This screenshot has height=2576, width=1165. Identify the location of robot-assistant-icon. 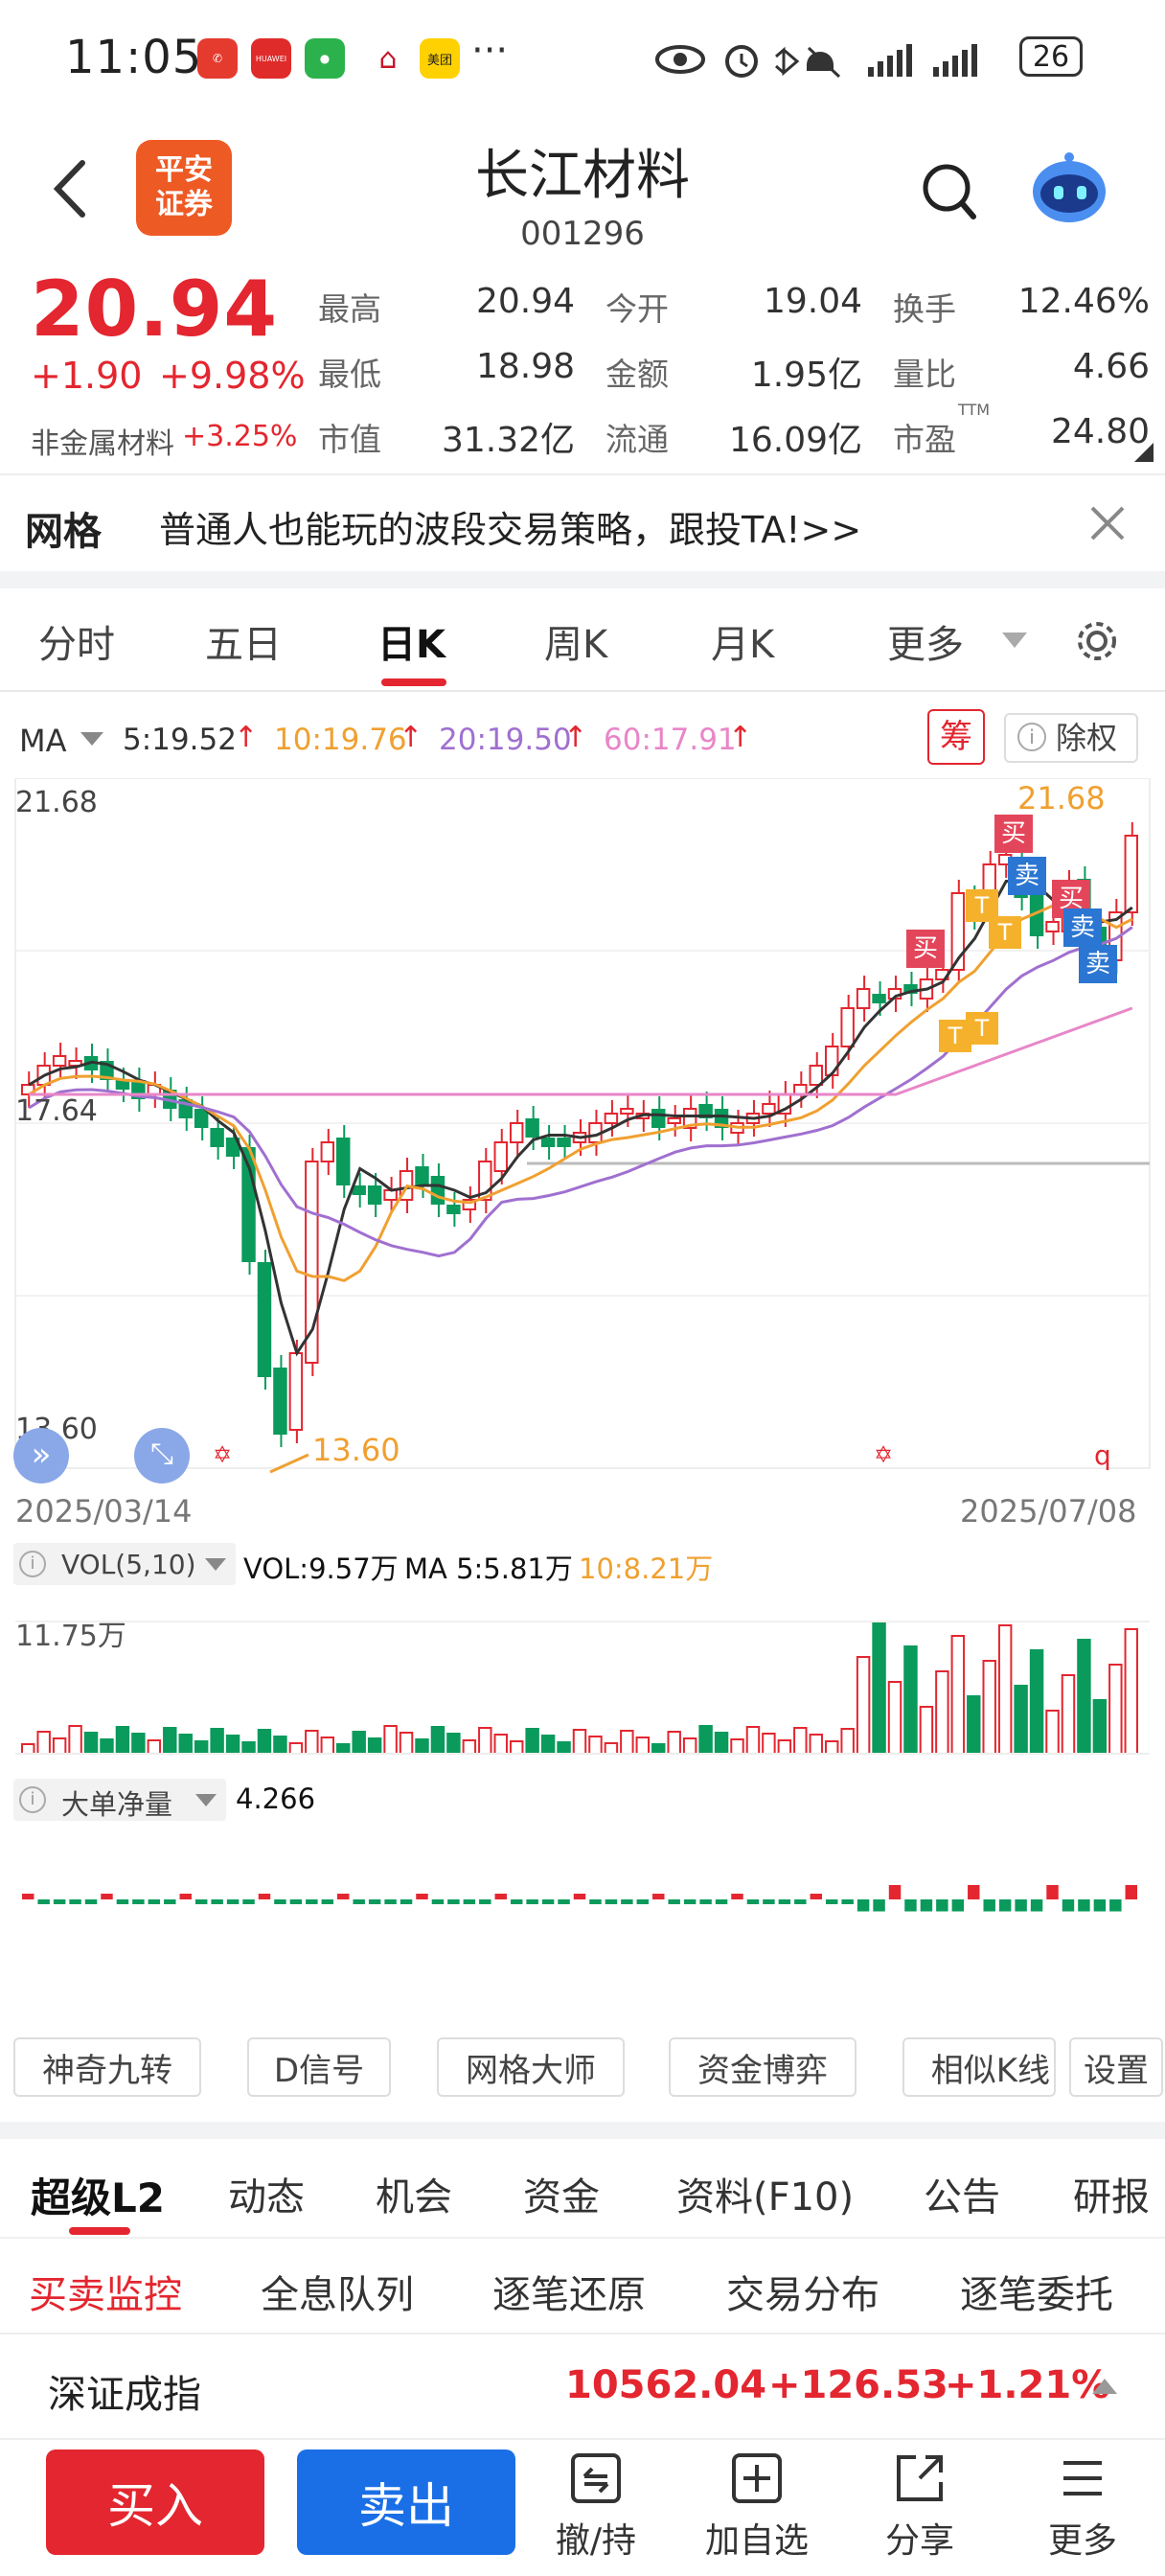
(1069, 188).